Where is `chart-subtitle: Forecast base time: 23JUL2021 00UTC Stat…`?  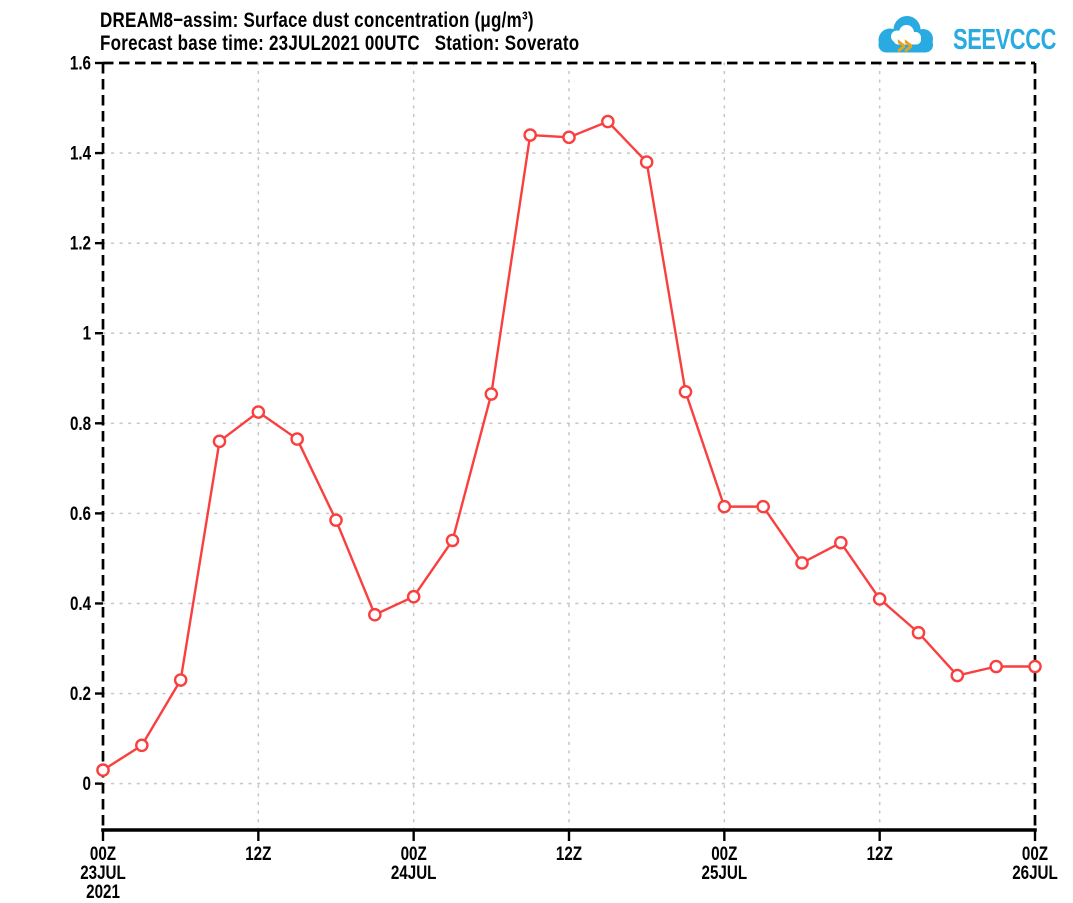
chart-subtitle: Forecast base time: 23JUL2021 00UTC Stat… is located at coordinates (340, 42).